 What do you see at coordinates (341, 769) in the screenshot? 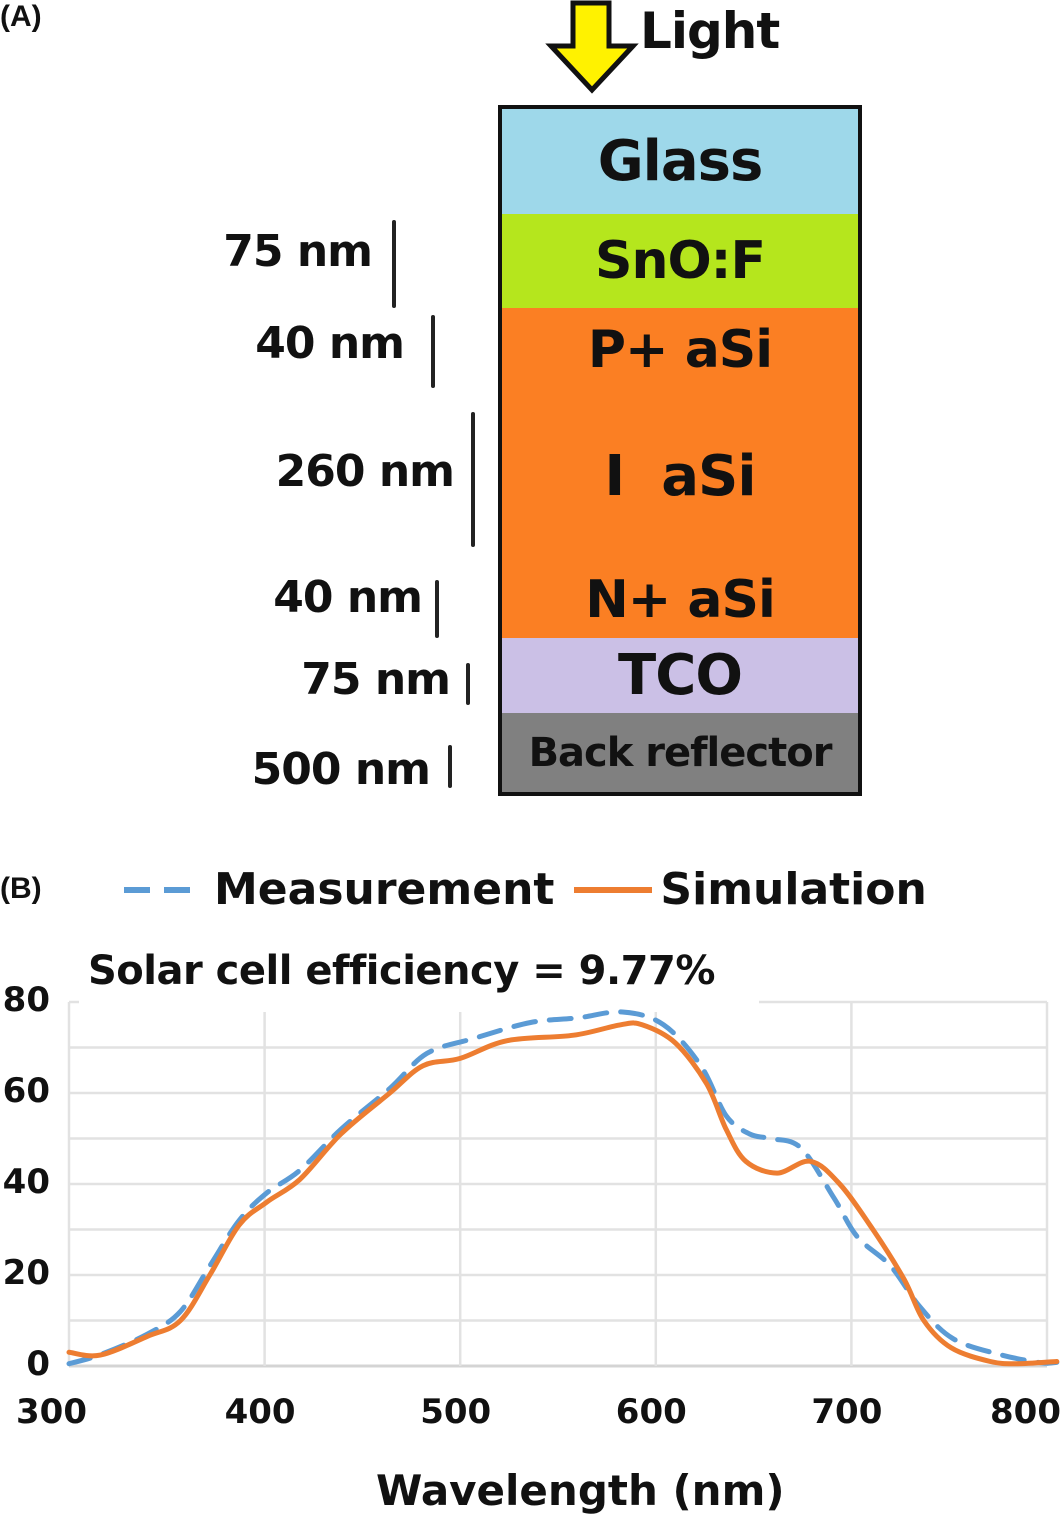
I see `thickness-label: 500 nm` at bounding box center [341, 769].